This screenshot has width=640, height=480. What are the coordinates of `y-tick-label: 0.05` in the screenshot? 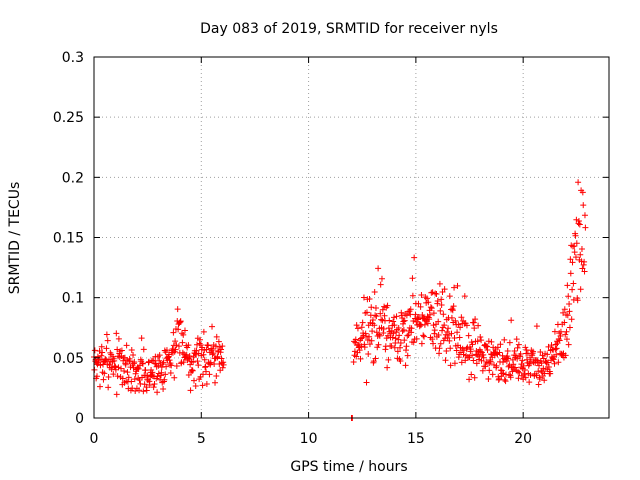 It's located at (68, 359).